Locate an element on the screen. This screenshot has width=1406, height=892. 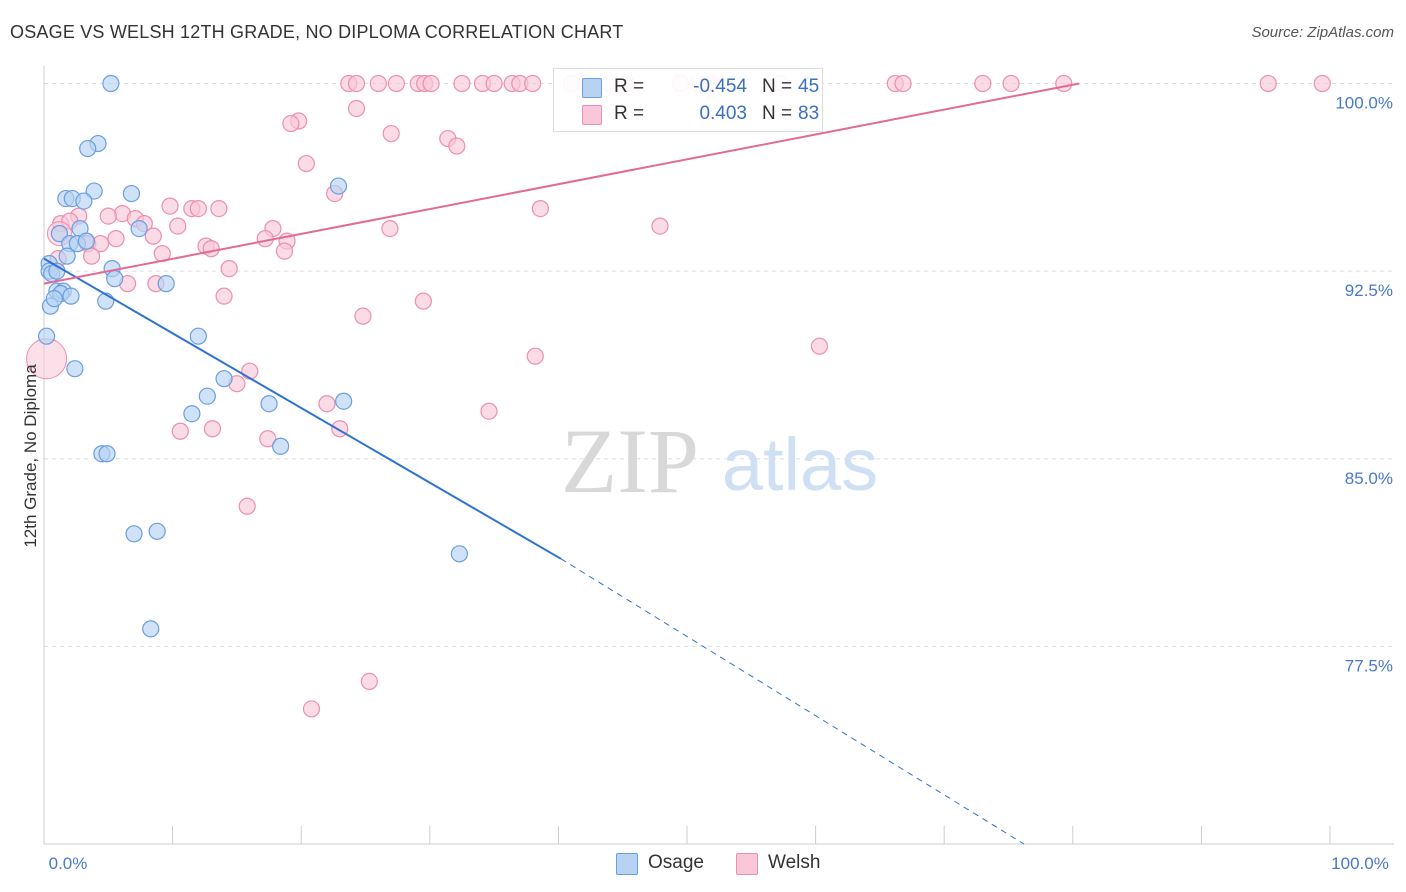
x-tick-label-min: 0.0% is located at coordinates (68, 863).